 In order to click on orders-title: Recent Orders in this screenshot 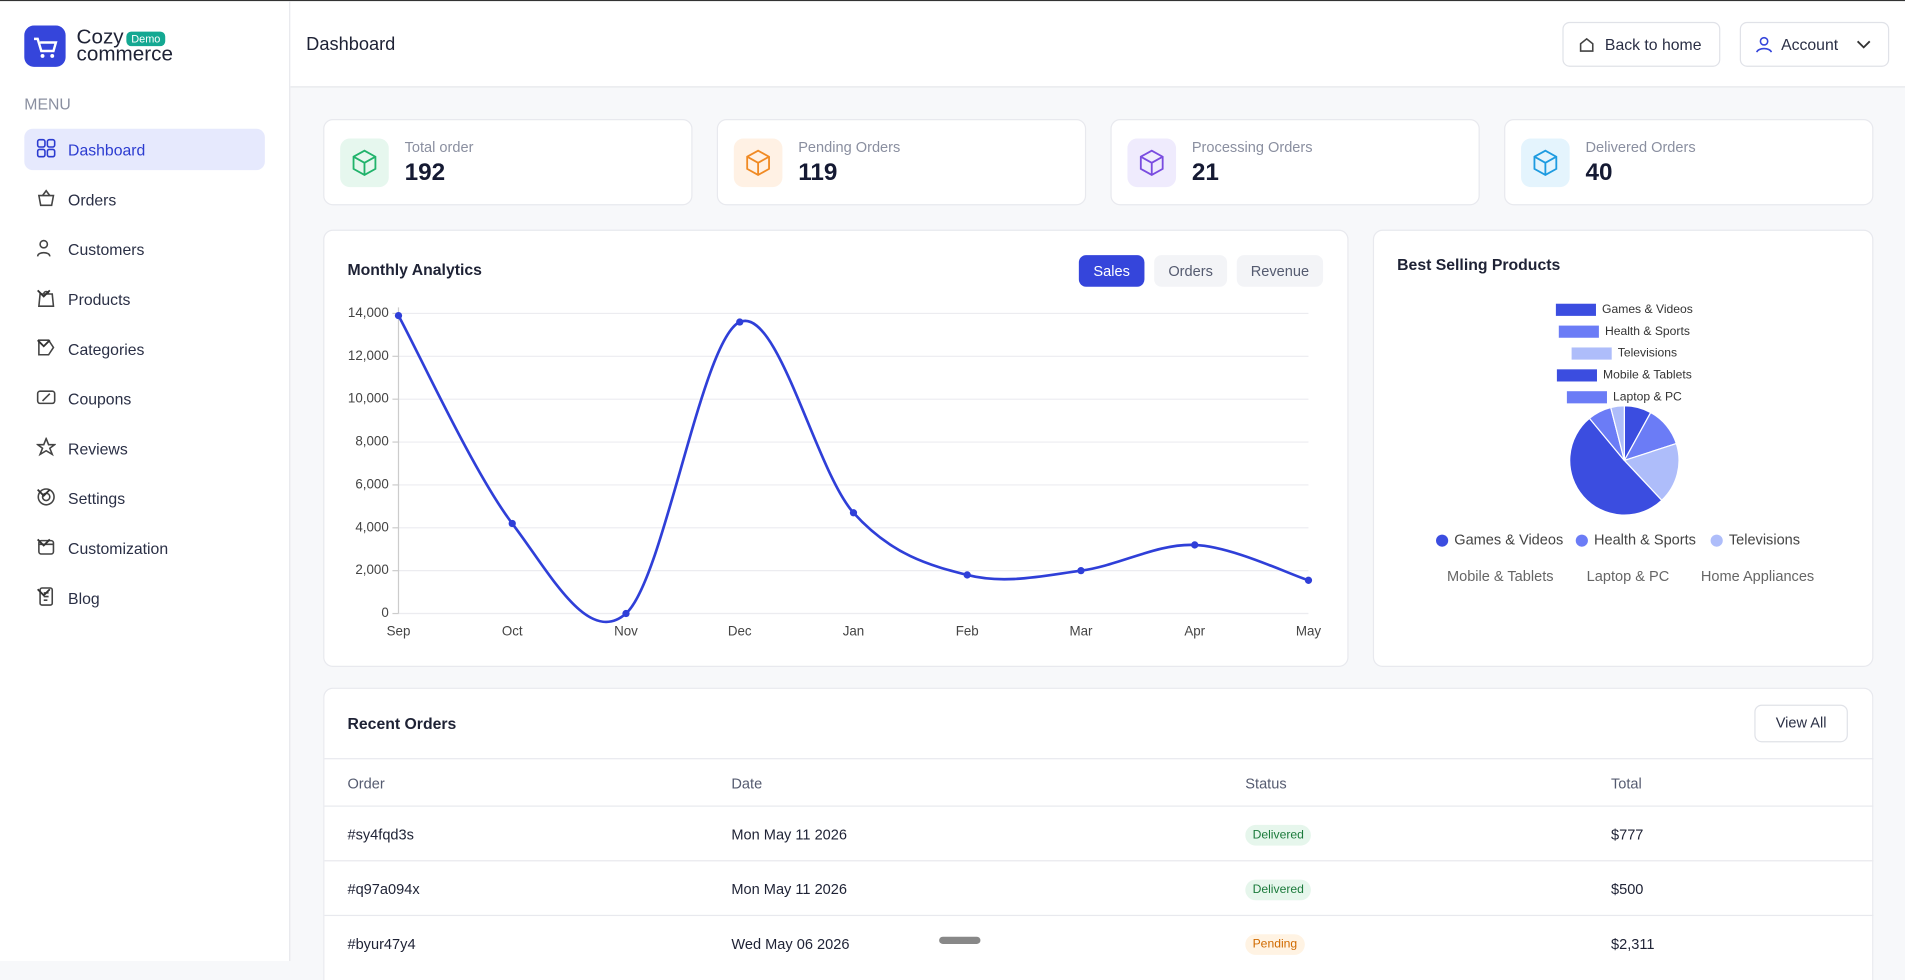, I will do `click(402, 723)`.